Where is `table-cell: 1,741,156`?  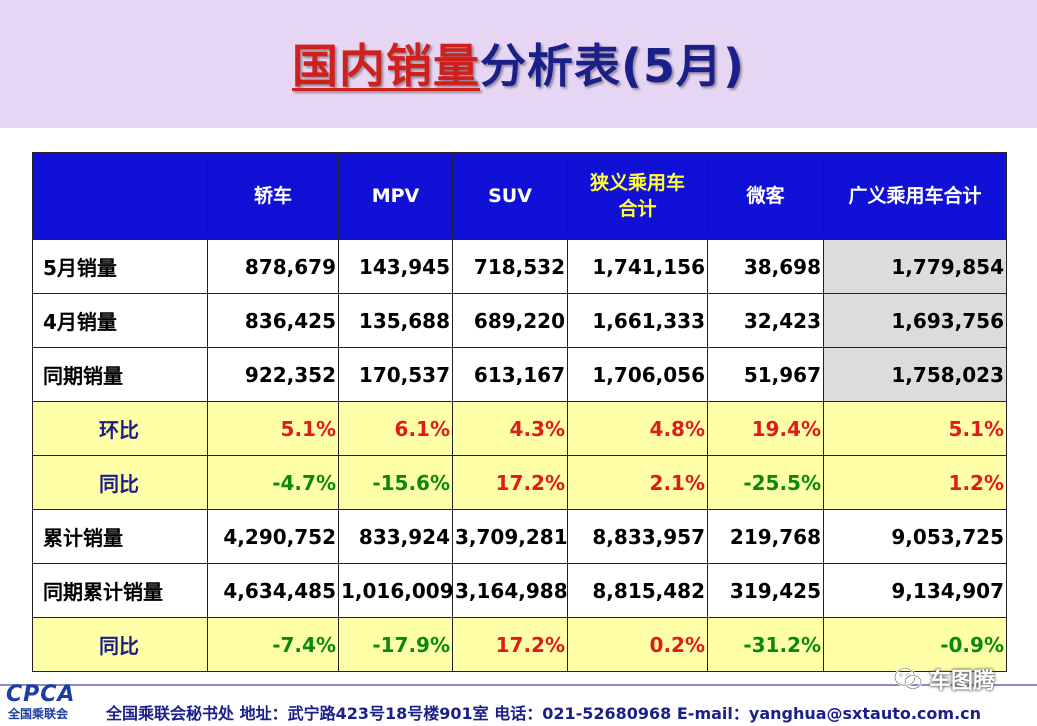
table-cell: 1,741,156 is located at coordinates (637, 266).